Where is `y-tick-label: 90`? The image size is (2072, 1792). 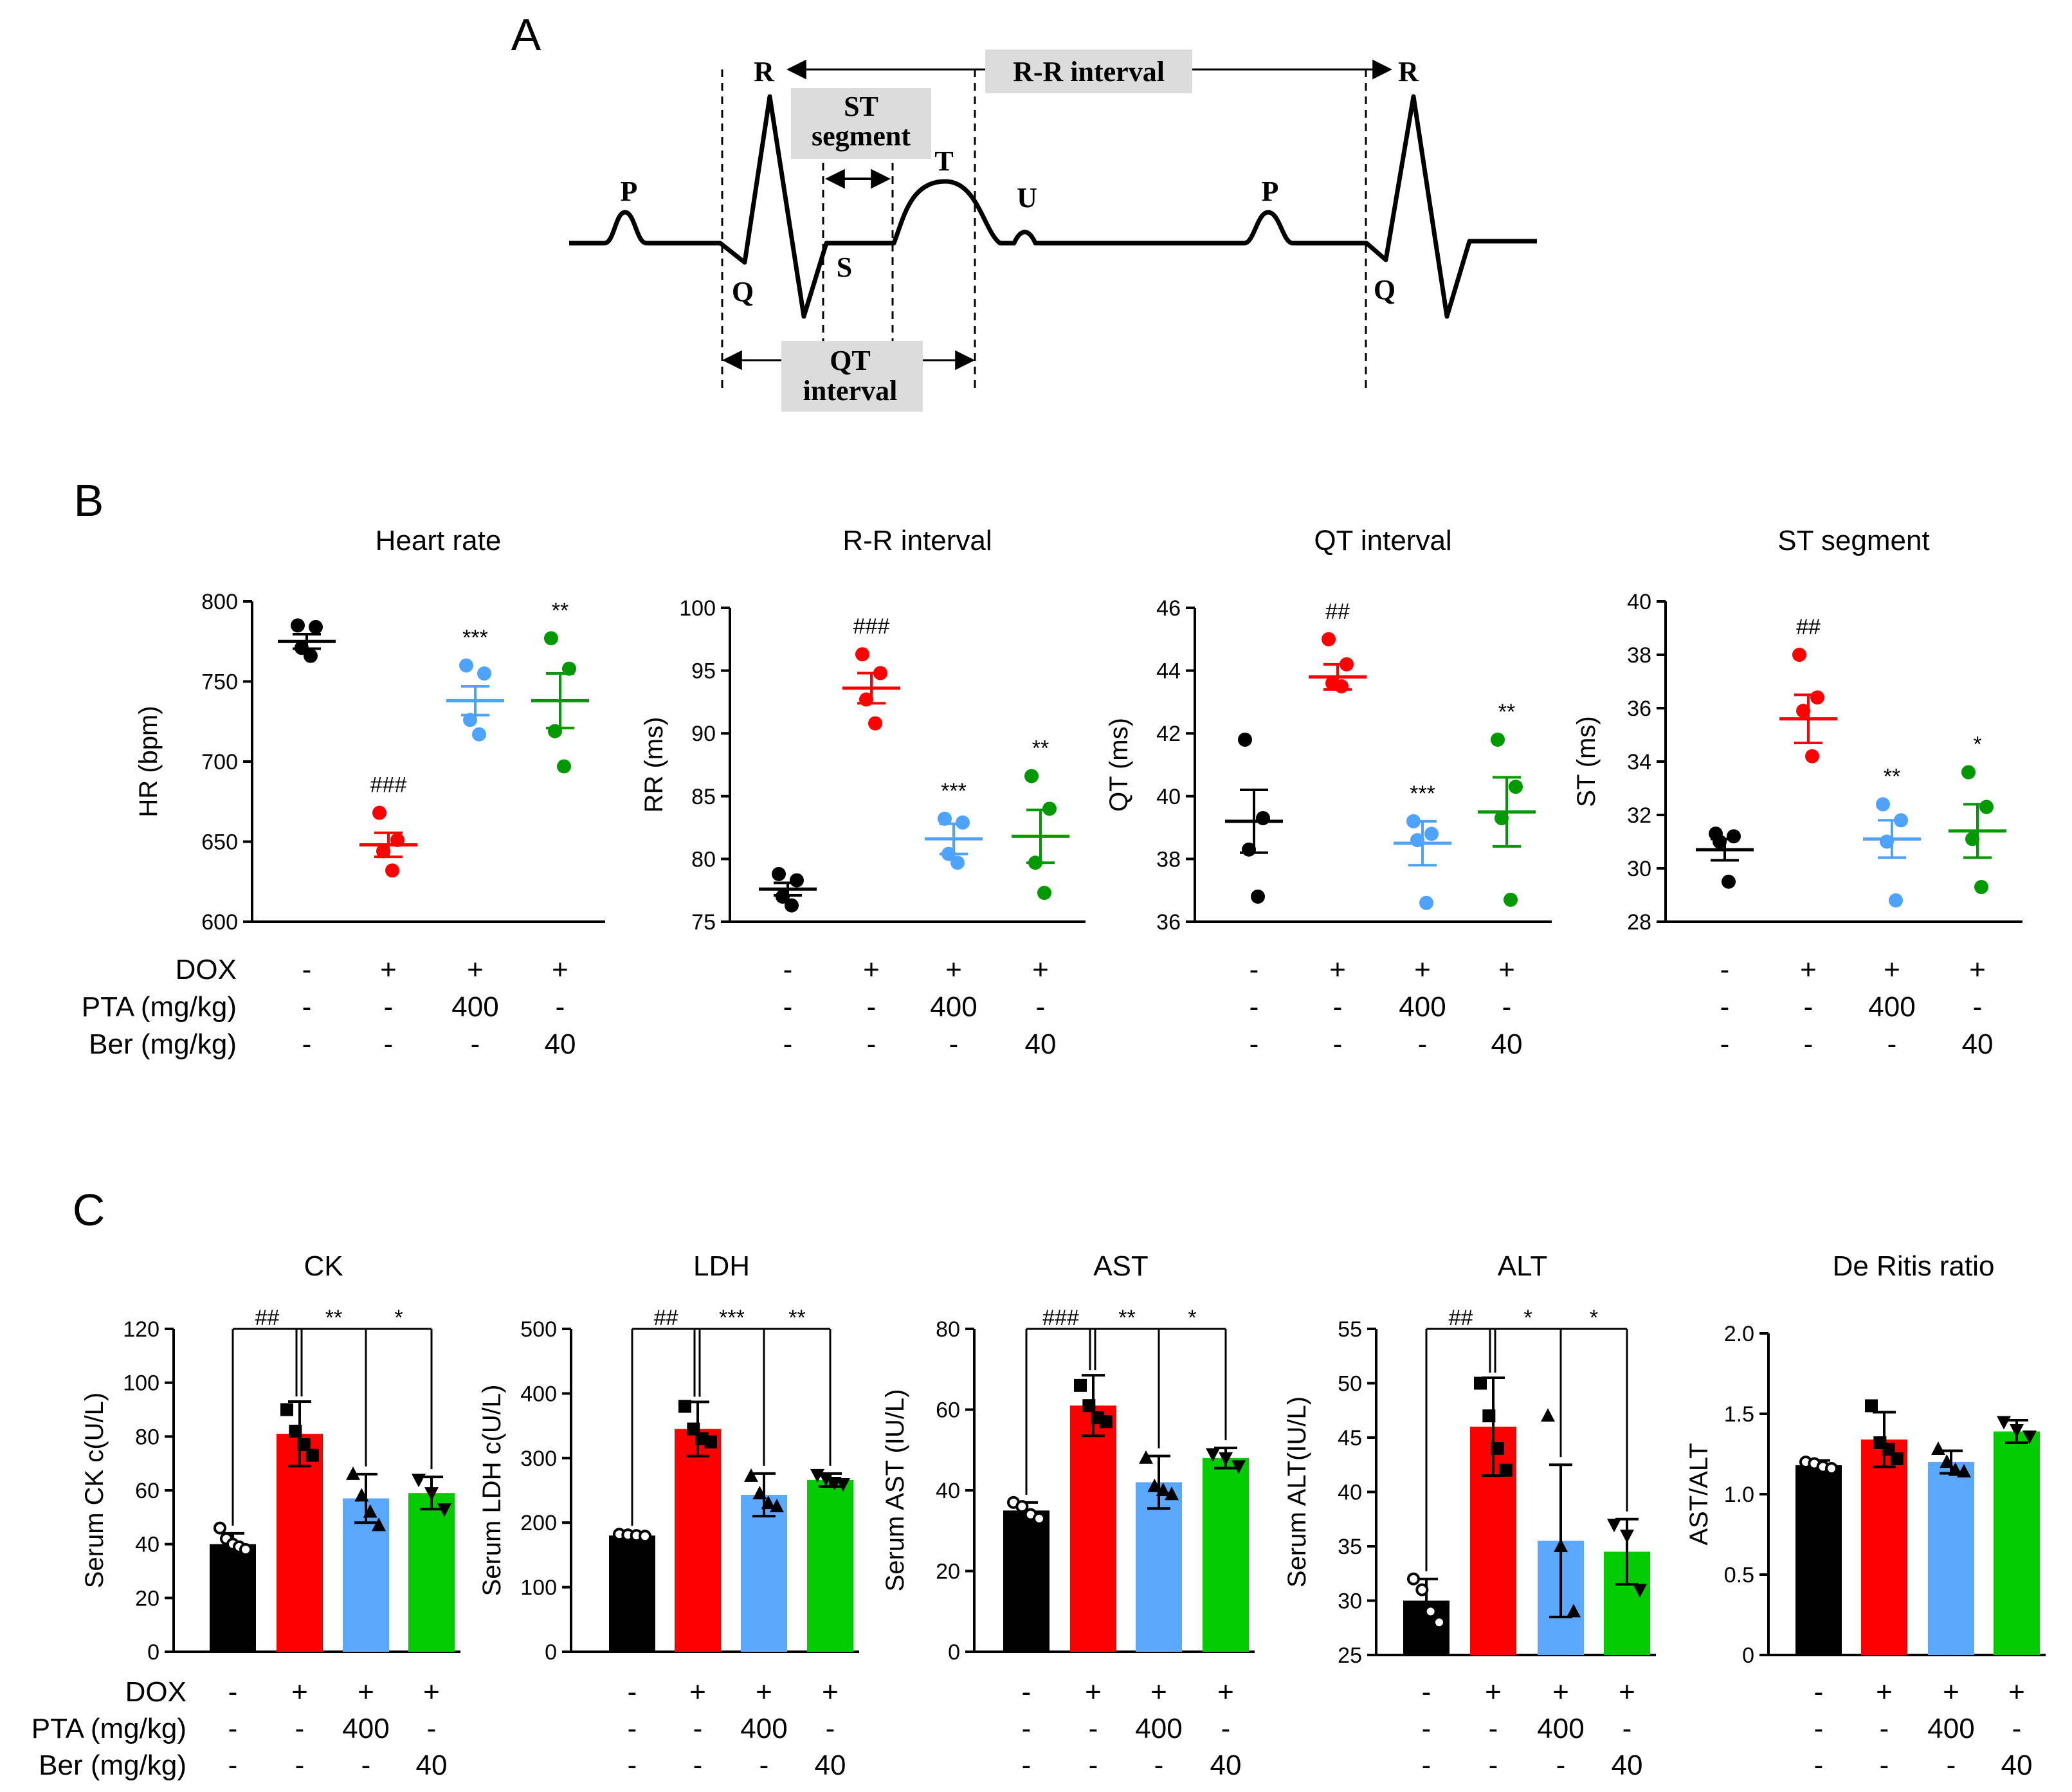
y-tick-label: 90 is located at coordinates (703, 734).